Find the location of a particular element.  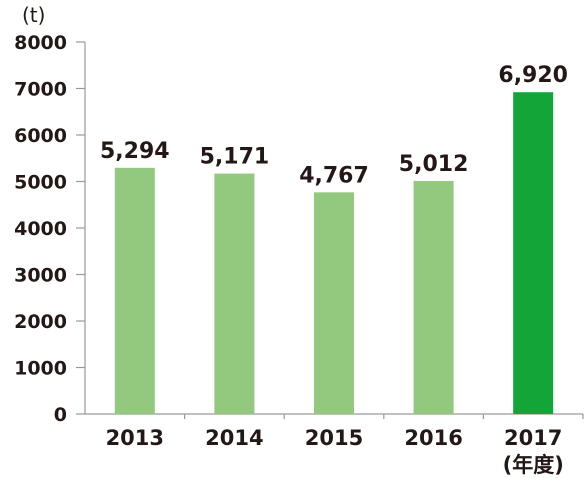

x-axis-ticks is located at coordinates (384, 416).